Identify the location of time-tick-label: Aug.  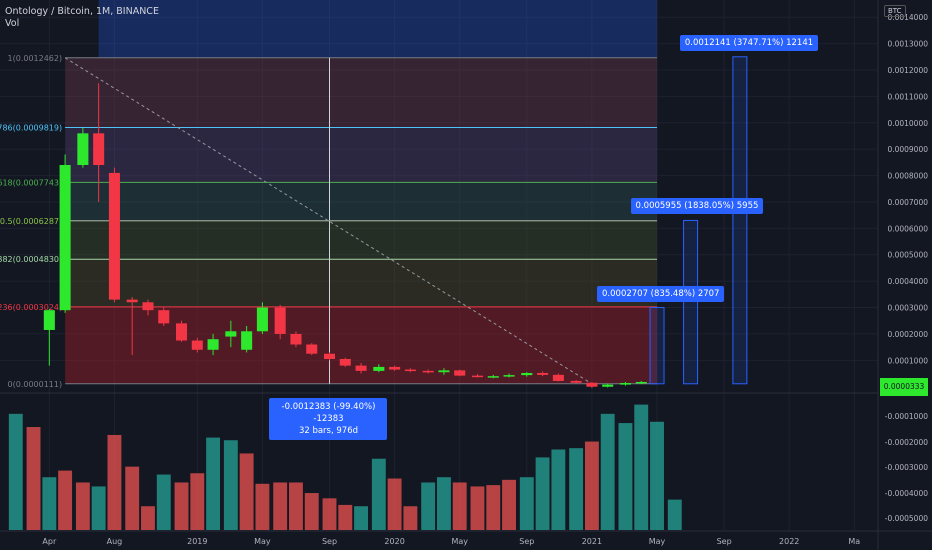
(115, 541).